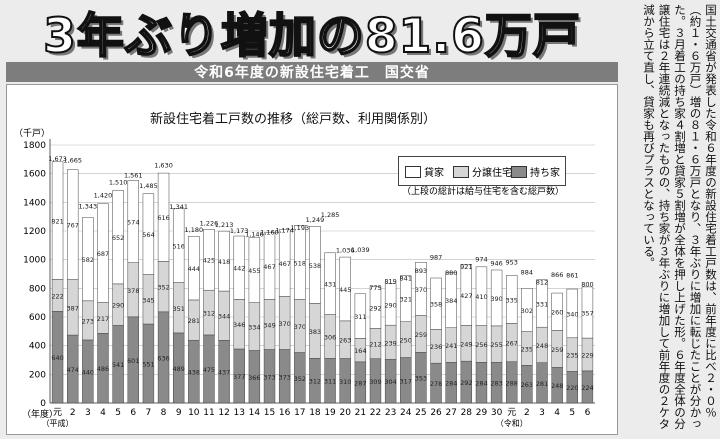 The image size is (720, 439). Describe the element at coordinates (103, 195) in the screenshot. I see `bar-total-label: 1,420` at that location.